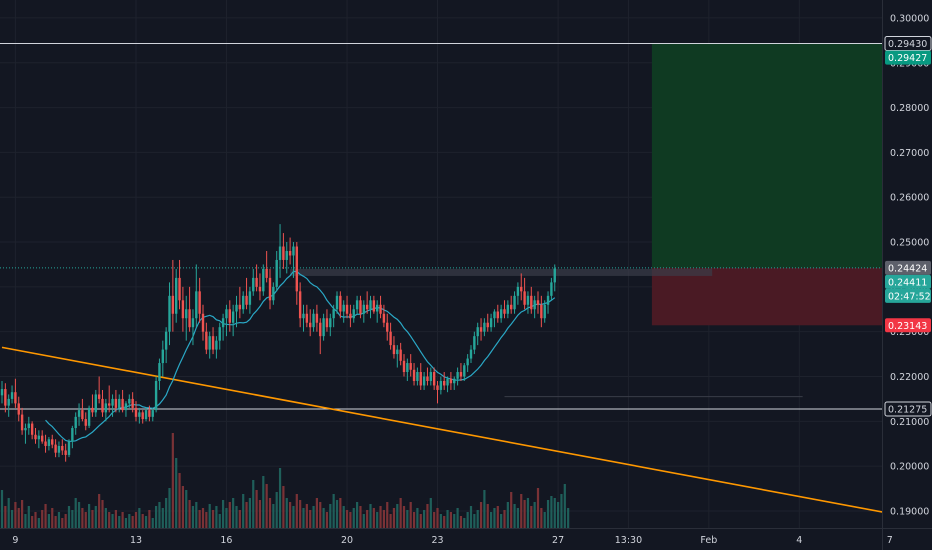 The image size is (932, 550). Describe the element at coordinates (909, 296) in the screenshot. I see `countdown-tag-label: 02:47:52` at that location.